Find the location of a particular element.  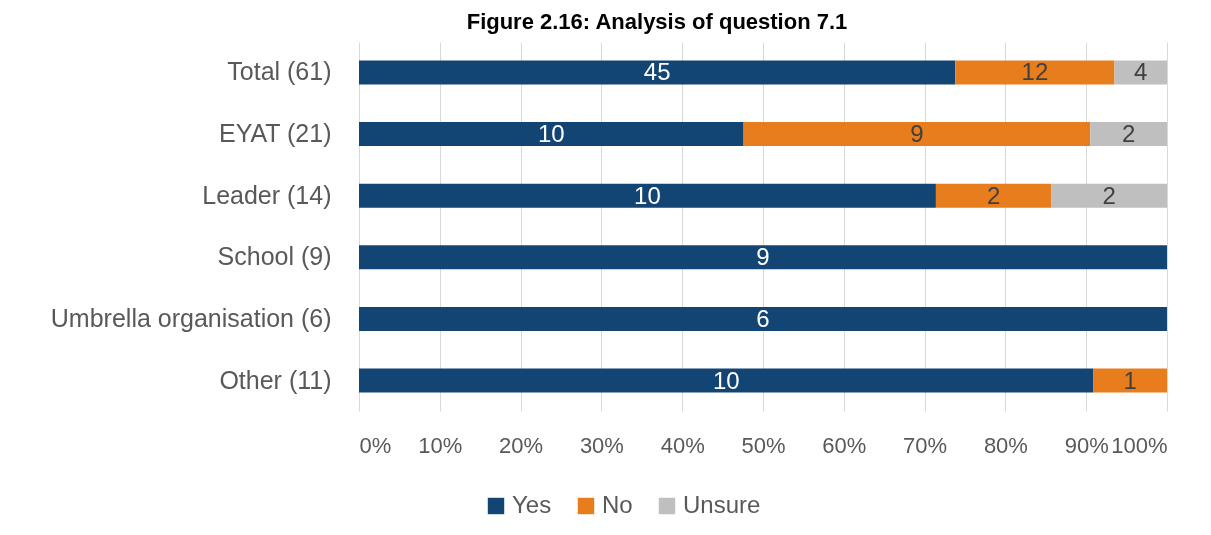

x-tick-label: 40% is located at coordinates (682, 445).